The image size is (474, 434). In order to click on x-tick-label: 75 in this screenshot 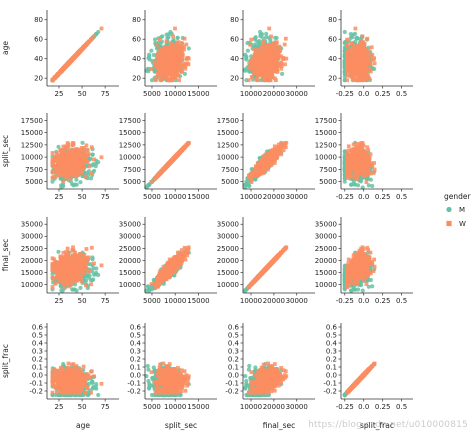, I will do `click(105, 197)`.